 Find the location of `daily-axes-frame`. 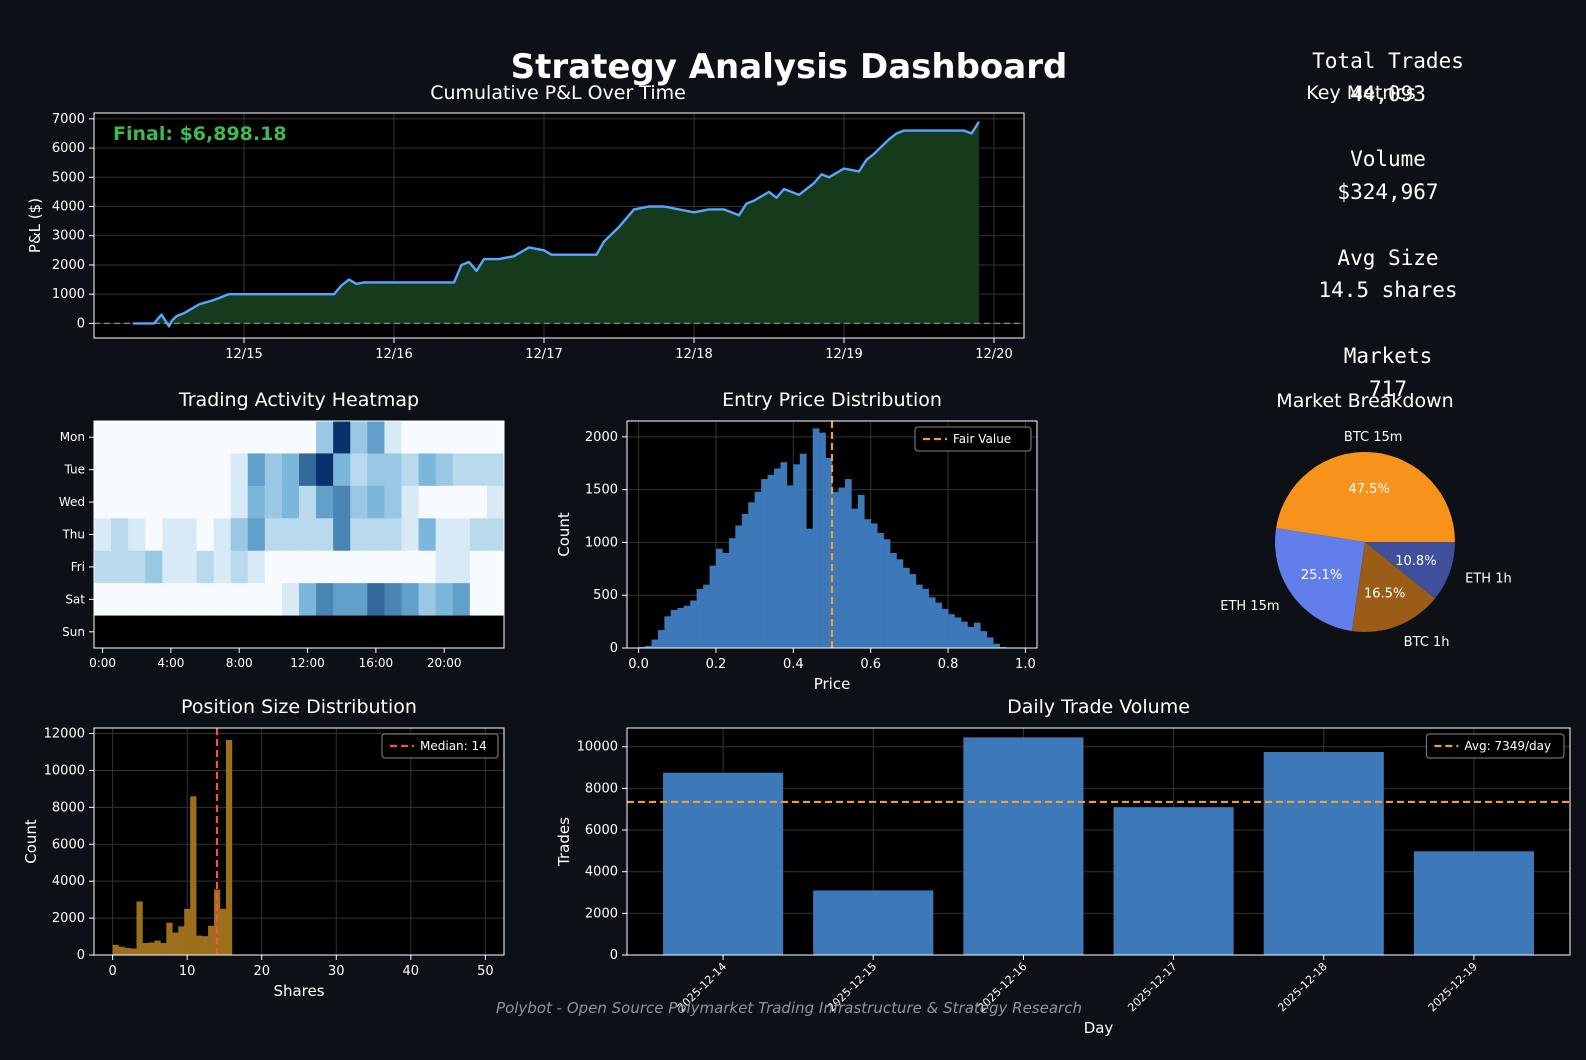

daily-axes-frame is located at coordinates (1098, 841).